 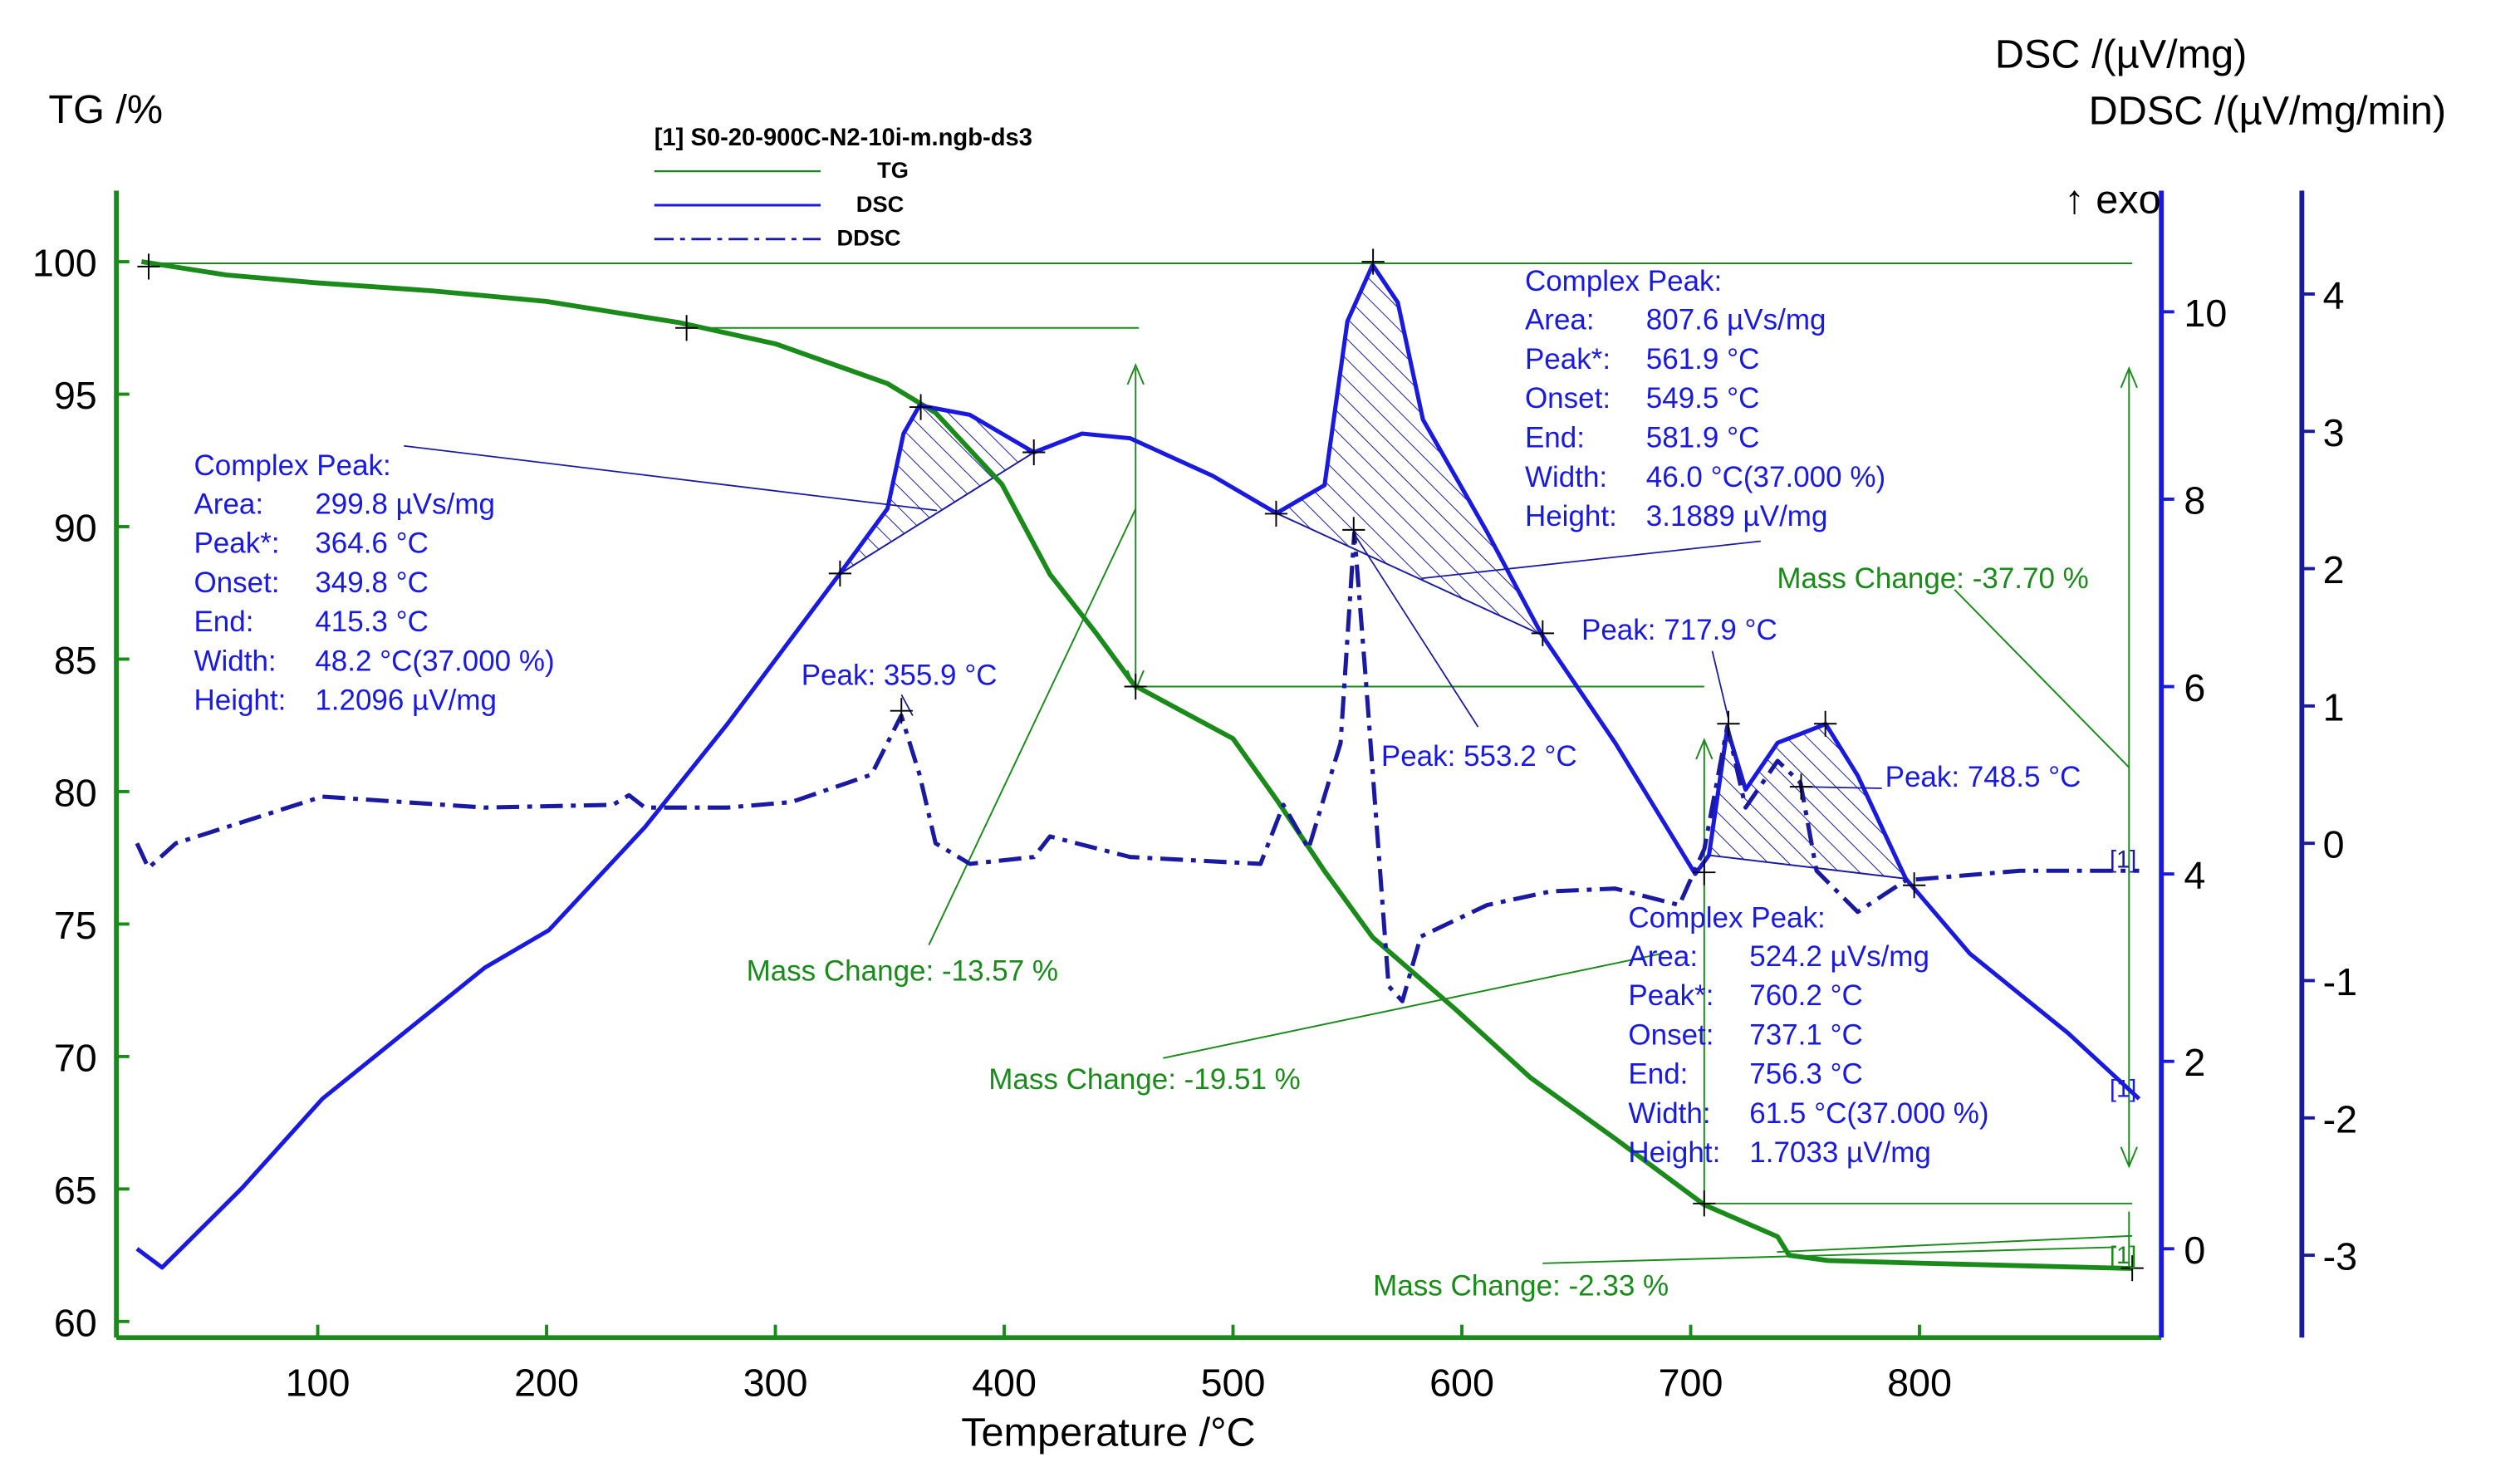 What do you see at coordinates (1703, 438) in the screenshot?
I see `peak-field-value: 581.9 °C` at bounding box center [1703, 438].